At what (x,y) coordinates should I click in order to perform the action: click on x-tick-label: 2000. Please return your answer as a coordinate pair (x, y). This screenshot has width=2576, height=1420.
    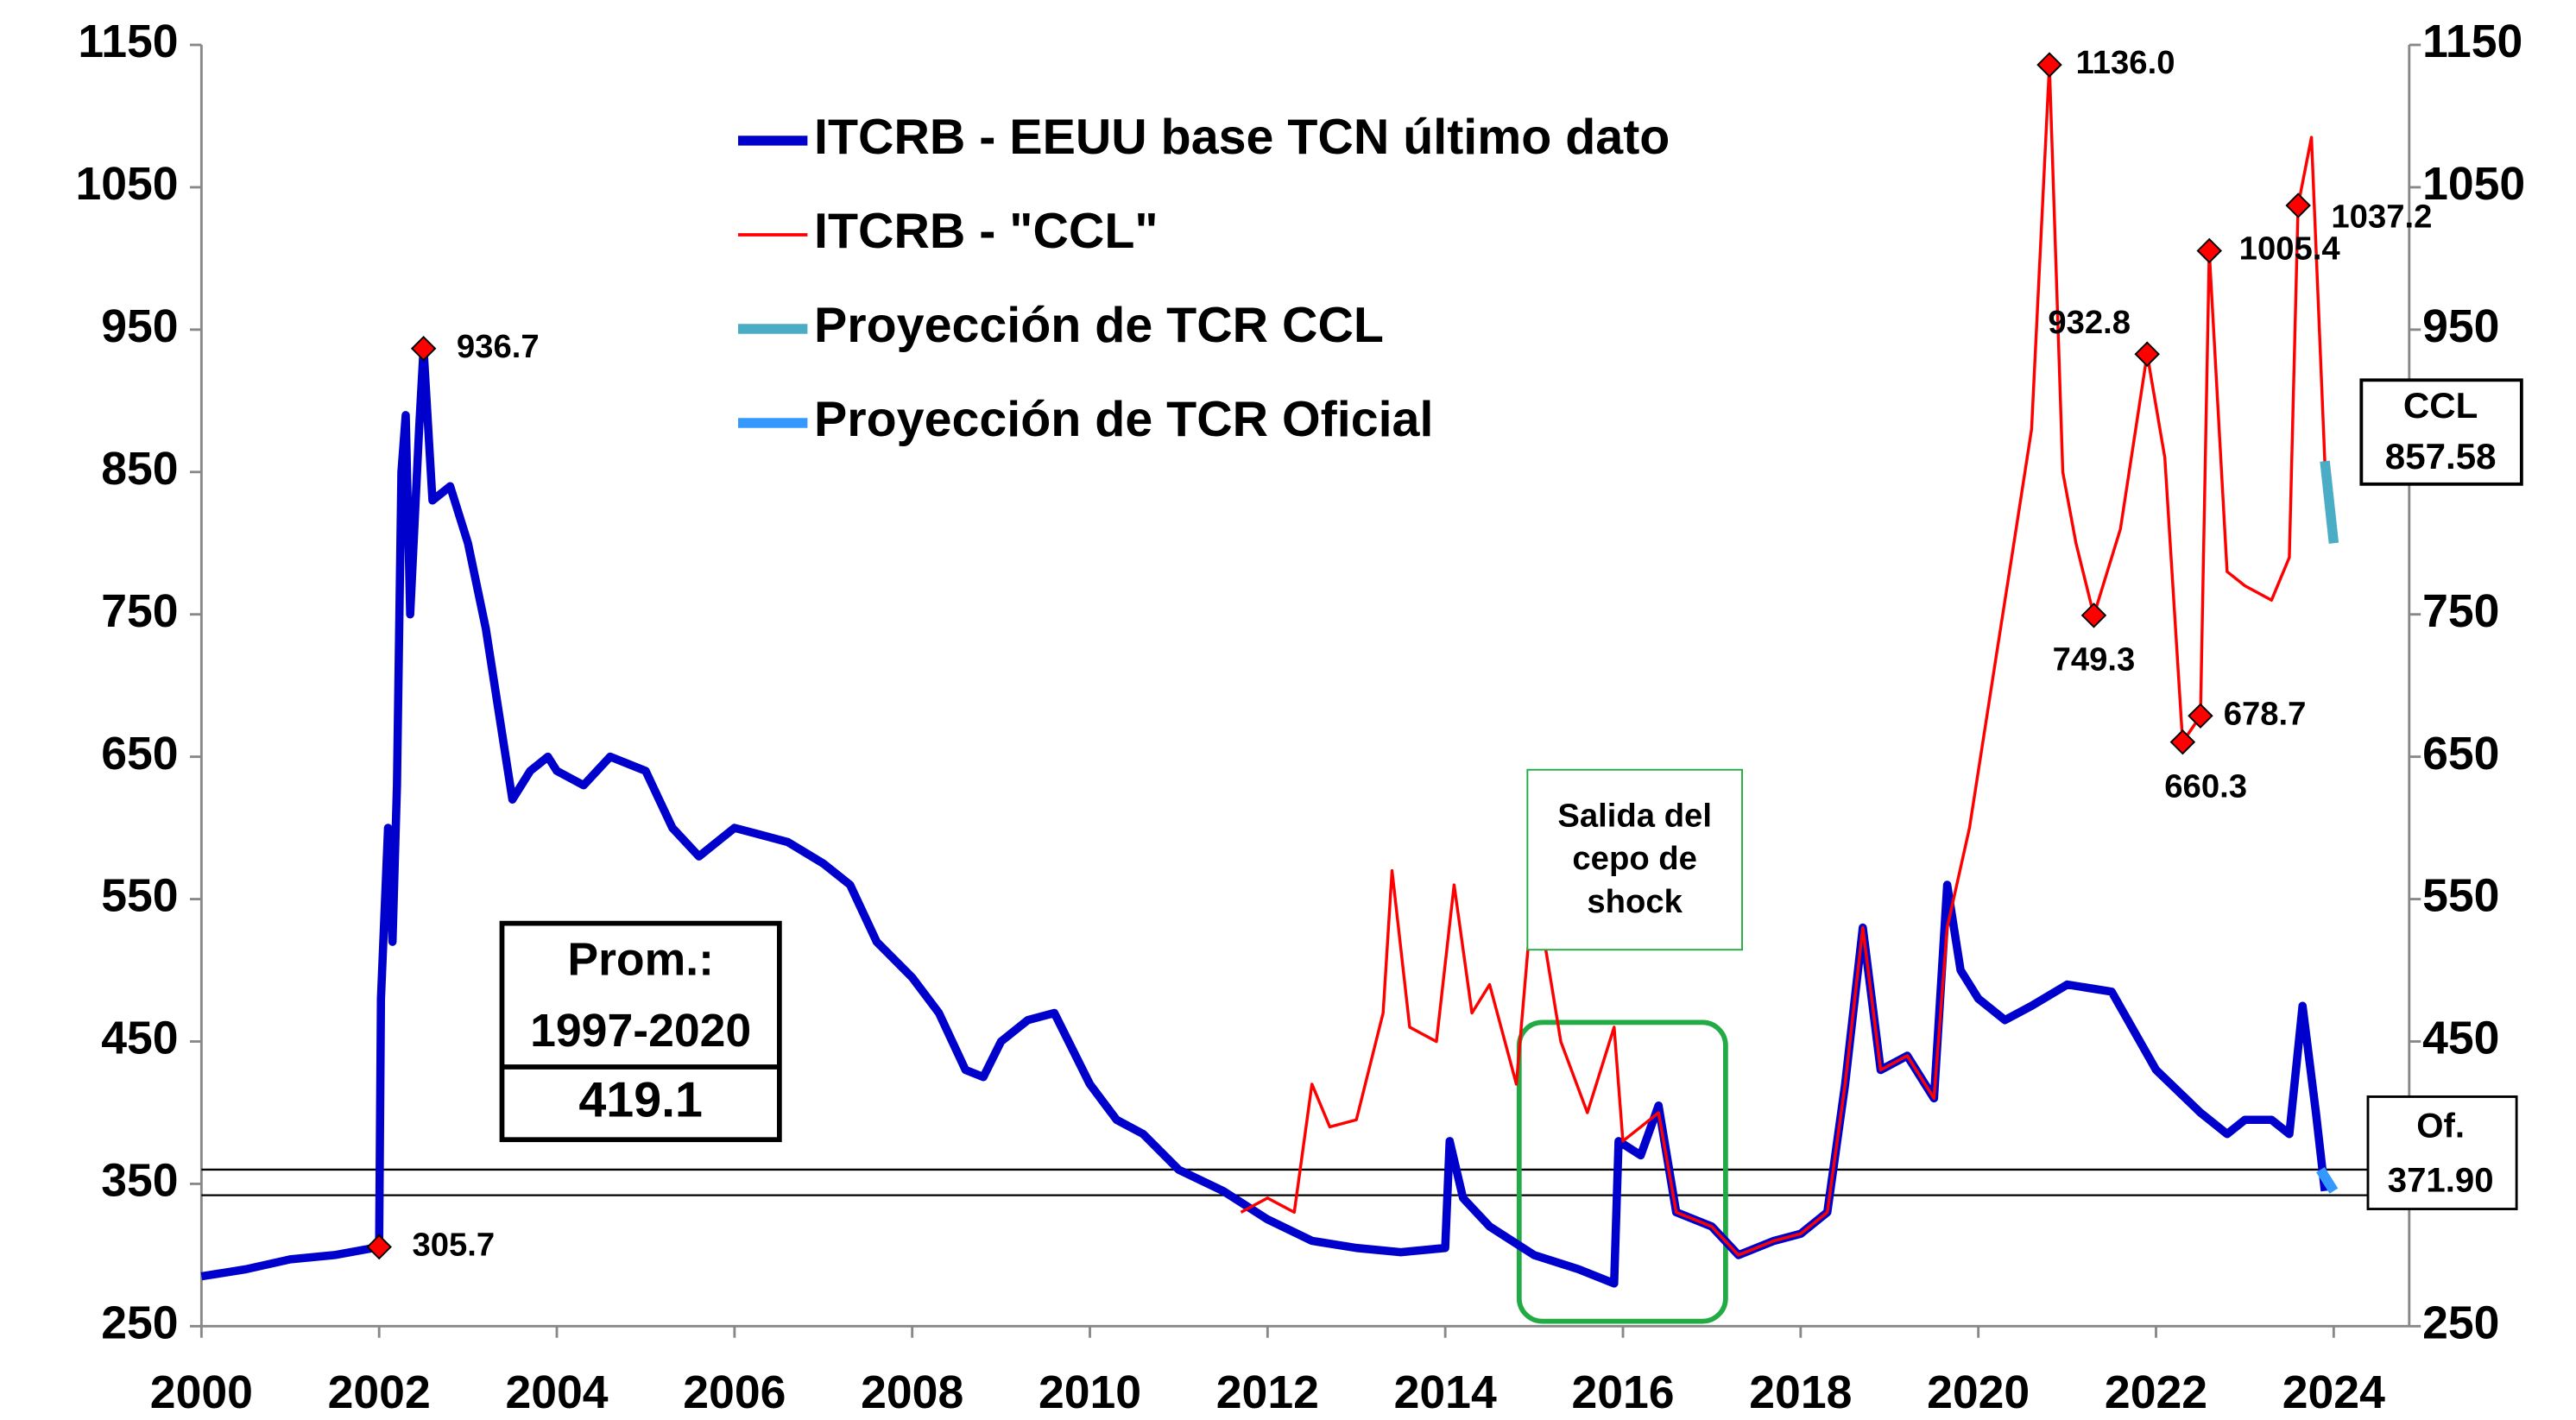
    Looking at the image, I should click on (201, 1391).